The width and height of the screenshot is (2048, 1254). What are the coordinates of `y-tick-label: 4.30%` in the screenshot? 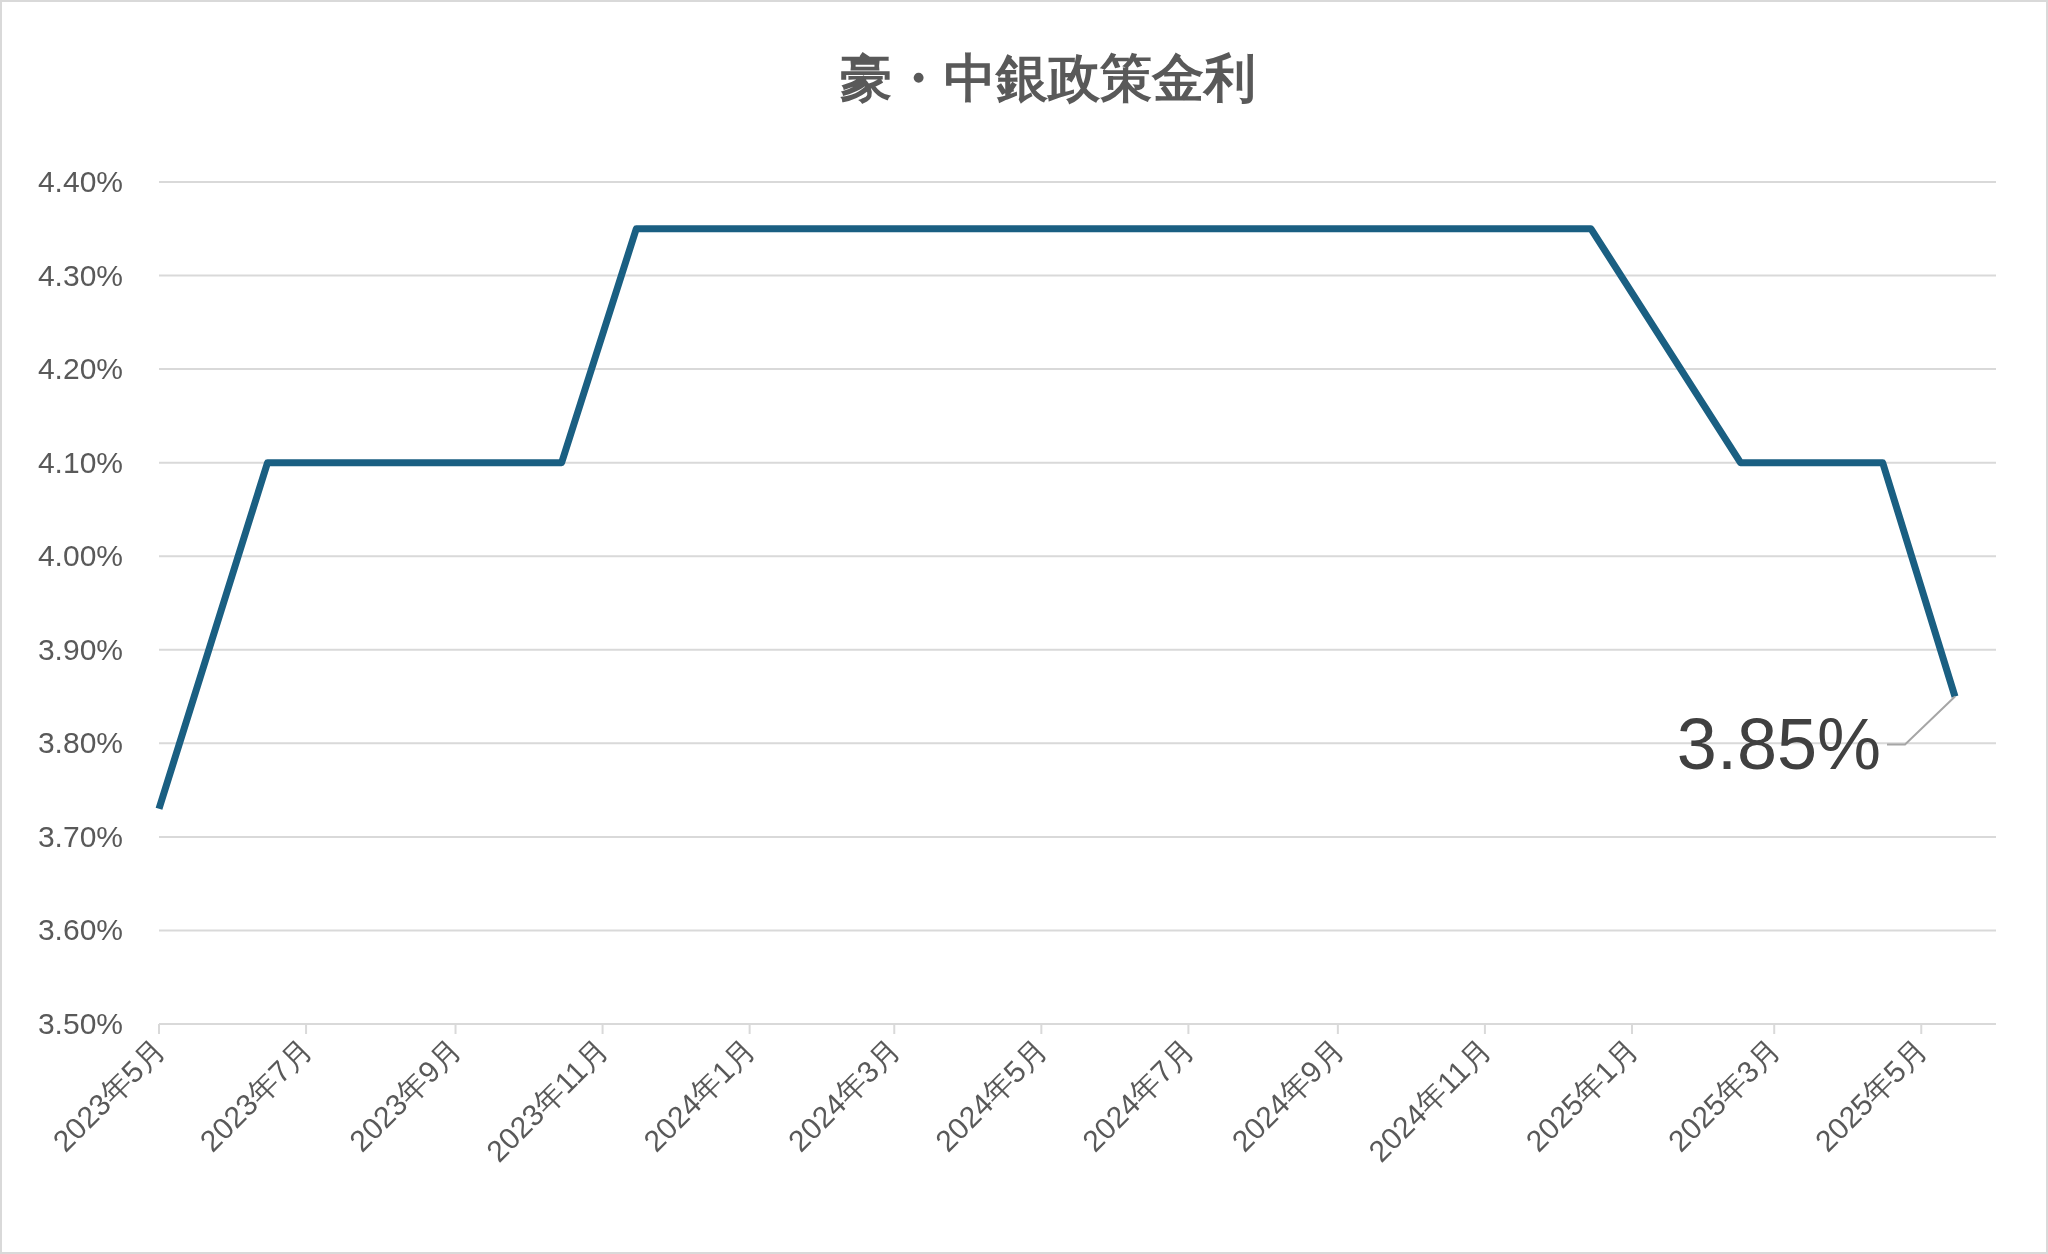 It's located at (80, 275).